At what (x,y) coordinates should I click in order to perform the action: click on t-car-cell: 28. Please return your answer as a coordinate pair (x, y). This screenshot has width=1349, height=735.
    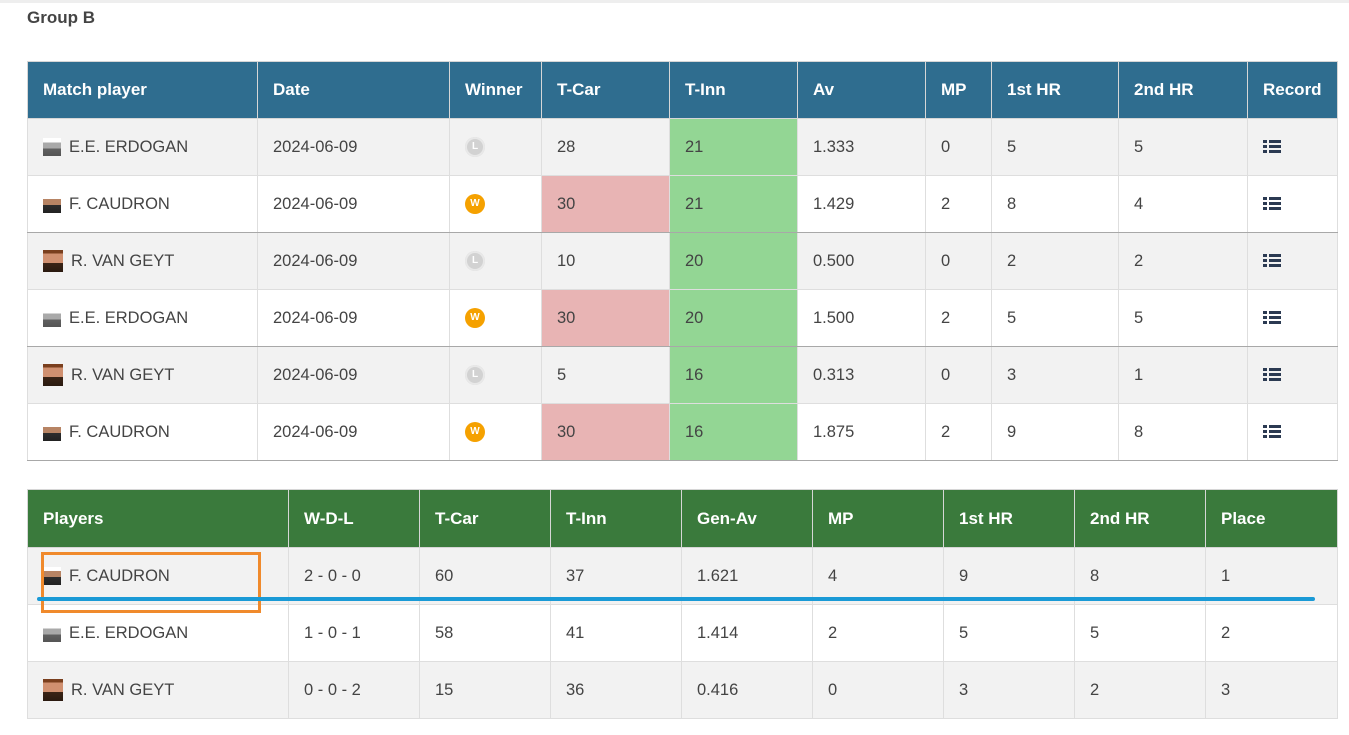
    Looking at the image, I should click on (605, 147).